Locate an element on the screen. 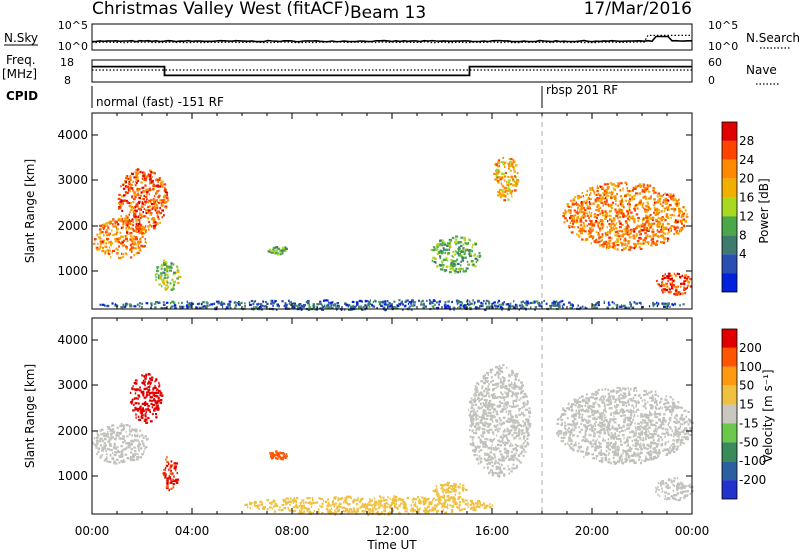  plot-title: Christmas Valley West (fitACF) is located at coordinates (221, 9).